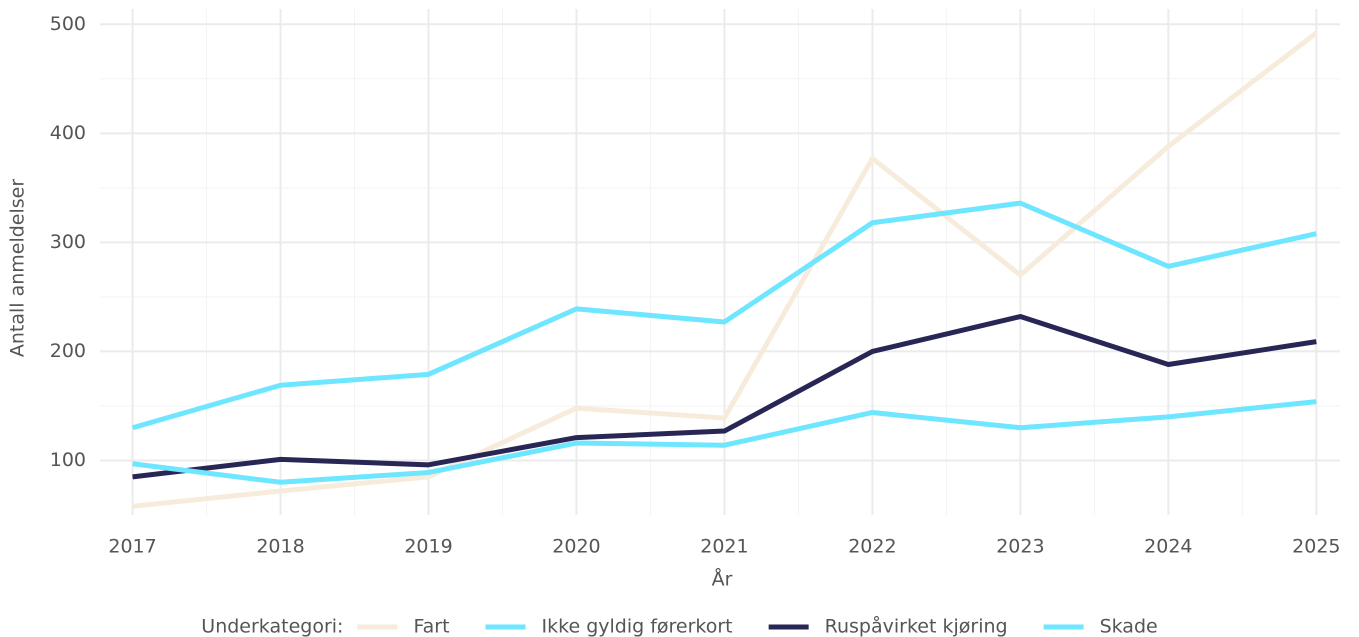 This screenshot has height=637, width=1359. Describe the element at coordinates (68, 242) in the screenshot. I see `y-tick-label: 300` at that location.